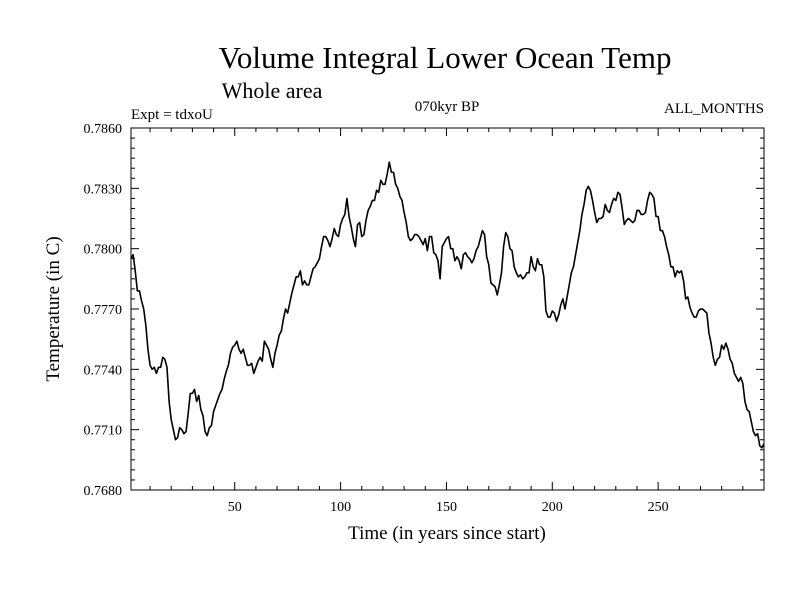 Image resolution: width=800 pixels, height=600 pixels. Describe the element at coordinates (552, 507) in the screenshot. I see `x-tick-label: 200` at that location.